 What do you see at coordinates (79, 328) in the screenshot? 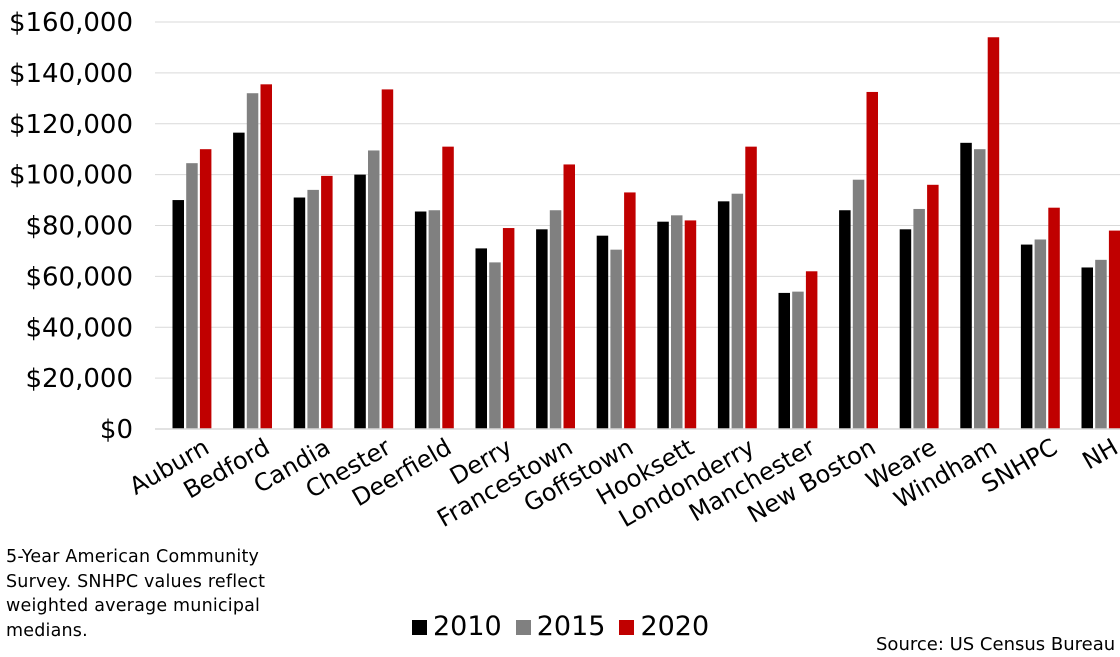
I see `y-tick-label: $40,000` at bounding box center [79, 328].